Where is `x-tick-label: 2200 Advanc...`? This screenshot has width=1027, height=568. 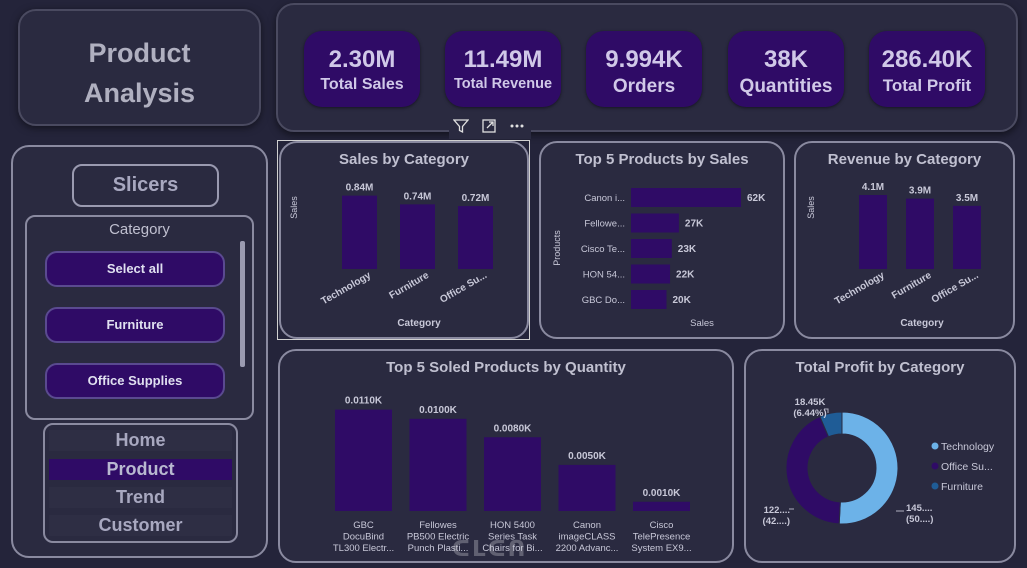
x-tick-label: 2200 Advanc... is located at coordinates (587, 548).